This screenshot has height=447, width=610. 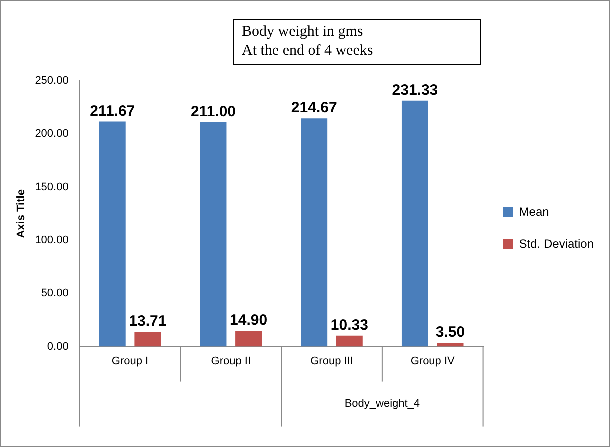 I want to click on x-tick-label: Group I, so click(x=130, y=361).